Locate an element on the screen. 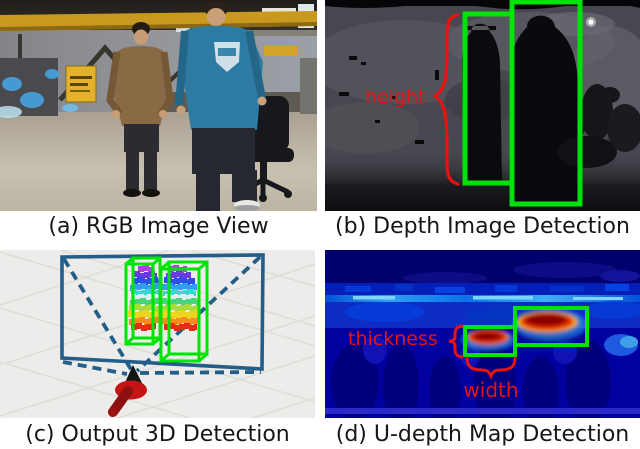 This screenshot has width=640, height=449. udepth-top-smudges is located at coordinates (521, 273).